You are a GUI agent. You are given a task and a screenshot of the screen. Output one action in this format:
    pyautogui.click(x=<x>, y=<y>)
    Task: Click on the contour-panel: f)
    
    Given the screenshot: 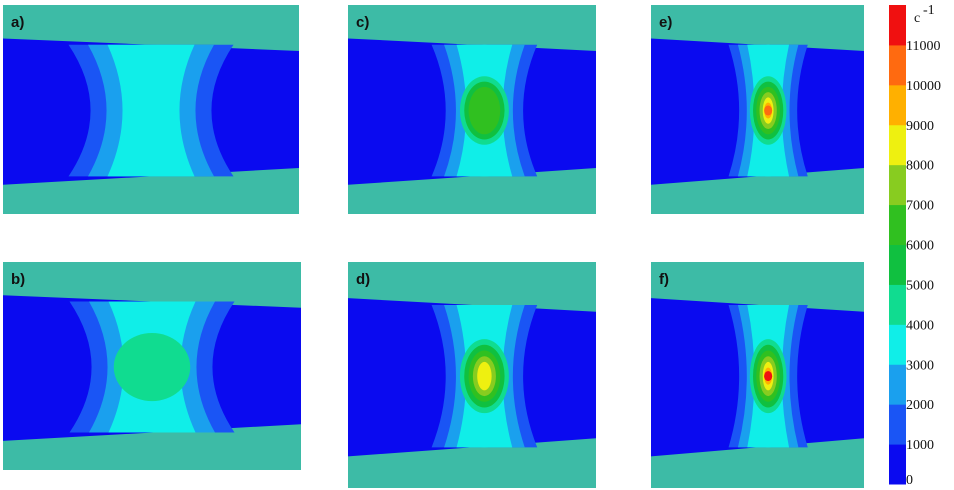 What is the action you would take?
    pyautogui.click(x=757, y=375)
    